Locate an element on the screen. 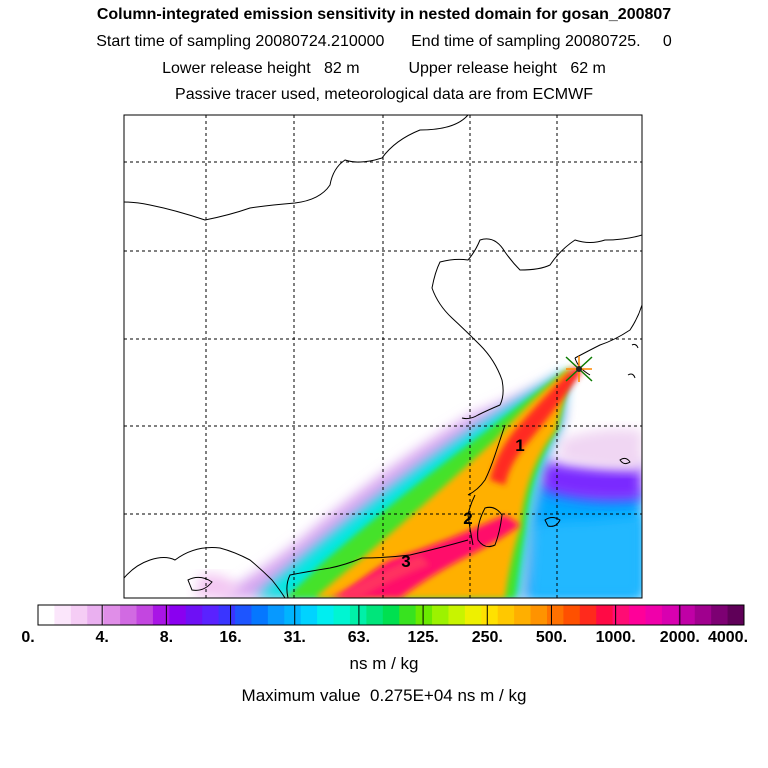  colorbar-tick-label: 500. is located at coordinates (551, 637).